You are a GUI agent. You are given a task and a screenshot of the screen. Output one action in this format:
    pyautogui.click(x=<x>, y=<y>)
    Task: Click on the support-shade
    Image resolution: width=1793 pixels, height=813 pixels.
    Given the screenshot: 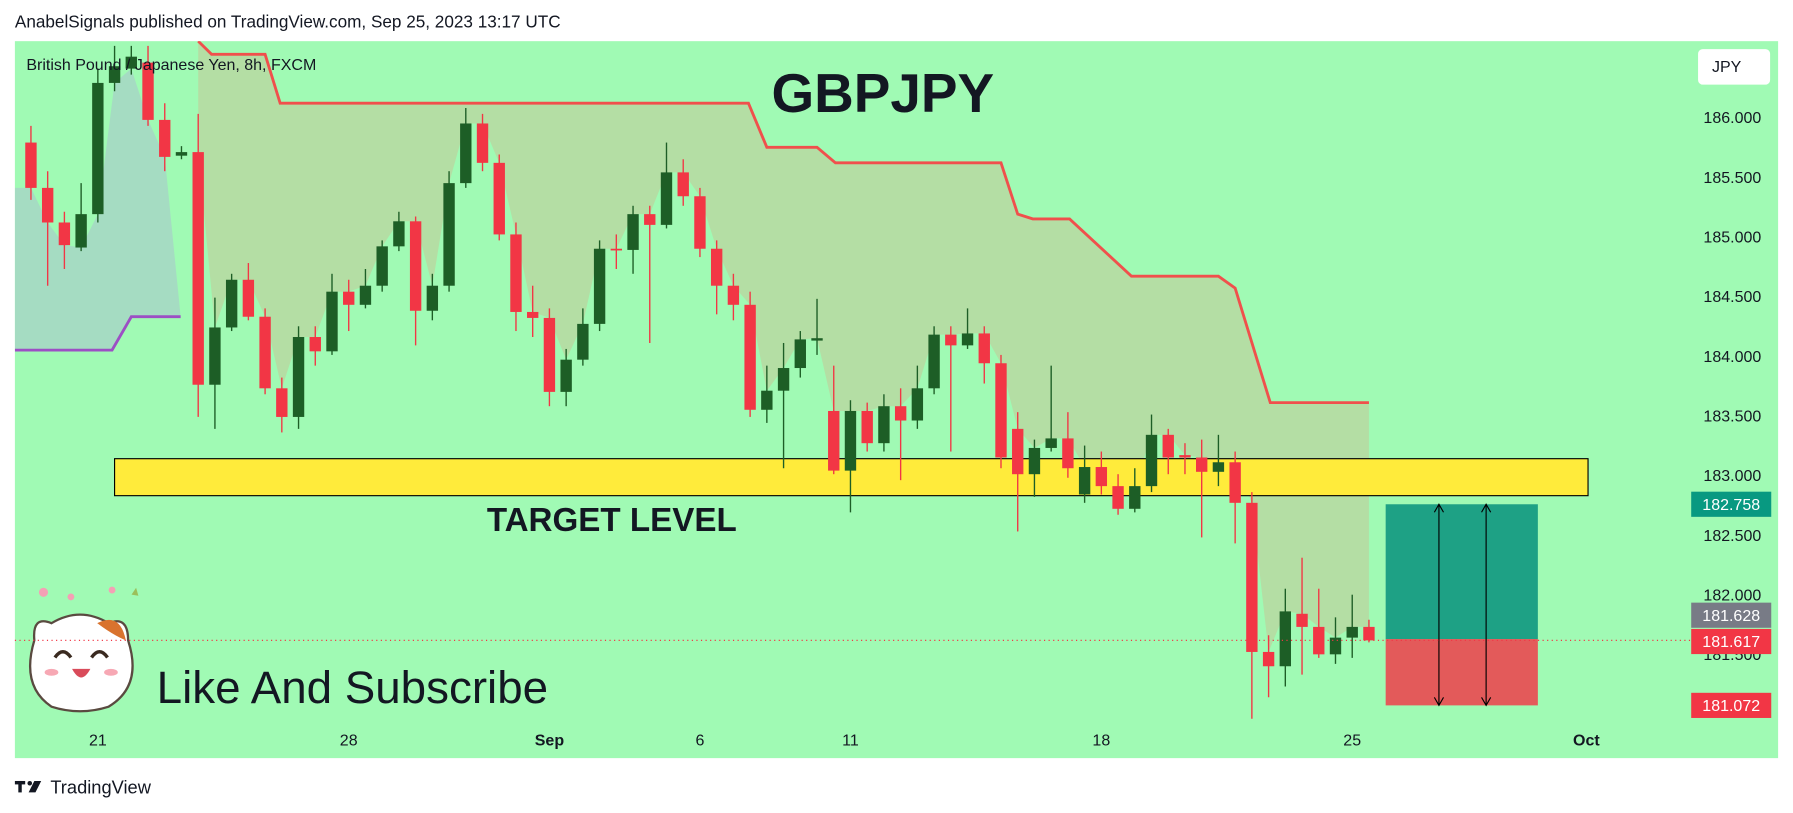 What is the action you would take?
    pyautogui.click(x=97, y=209)
    